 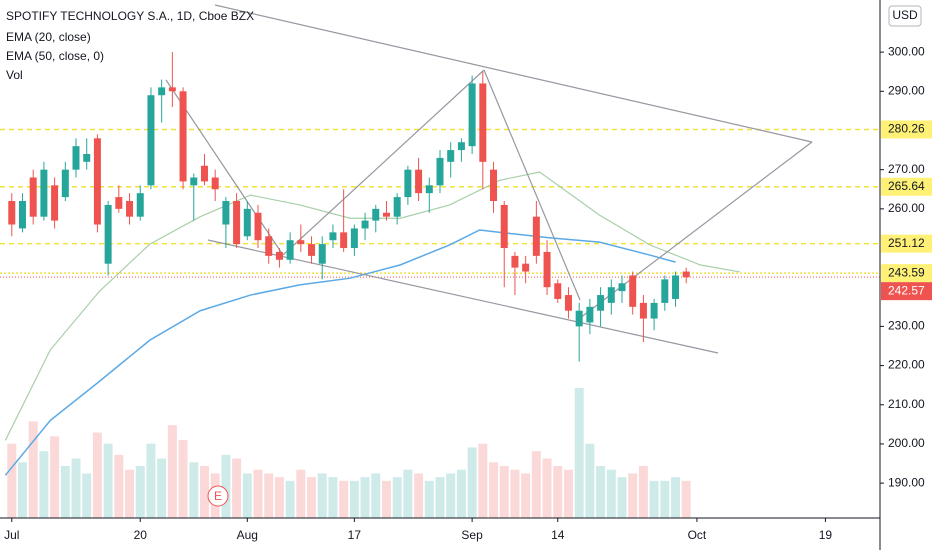 I want to click on level-label: 243.59, so click(x=906, y=272).